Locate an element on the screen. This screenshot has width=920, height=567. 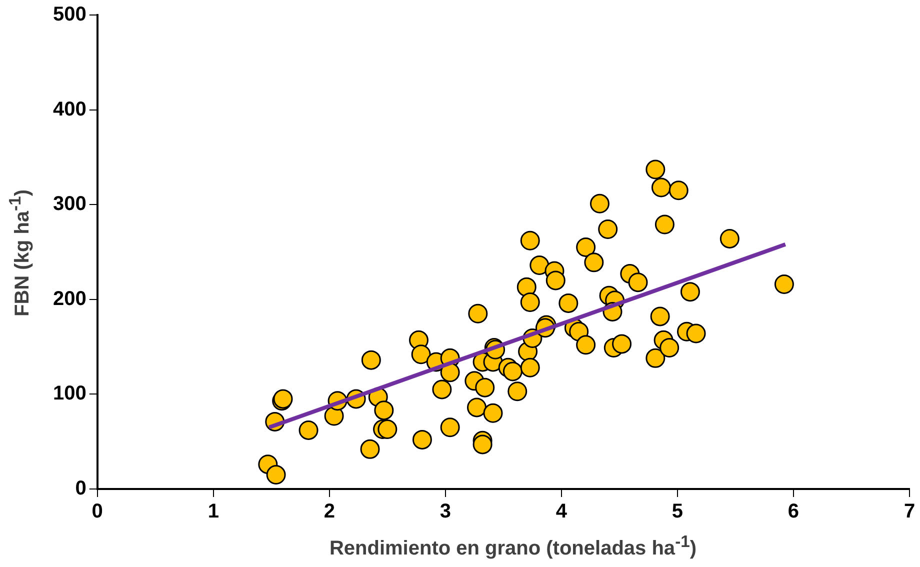
x-tick-label: 3 is located at coordinates (445, 511).